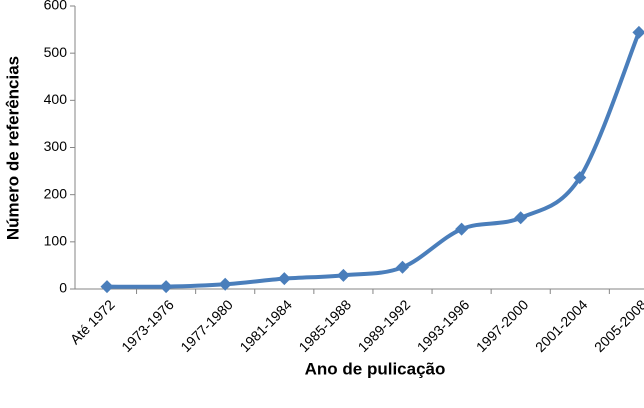  Describe the element at coordinates (56, 146) in the screenshot. I see `y-tick-label: 300` at that location.